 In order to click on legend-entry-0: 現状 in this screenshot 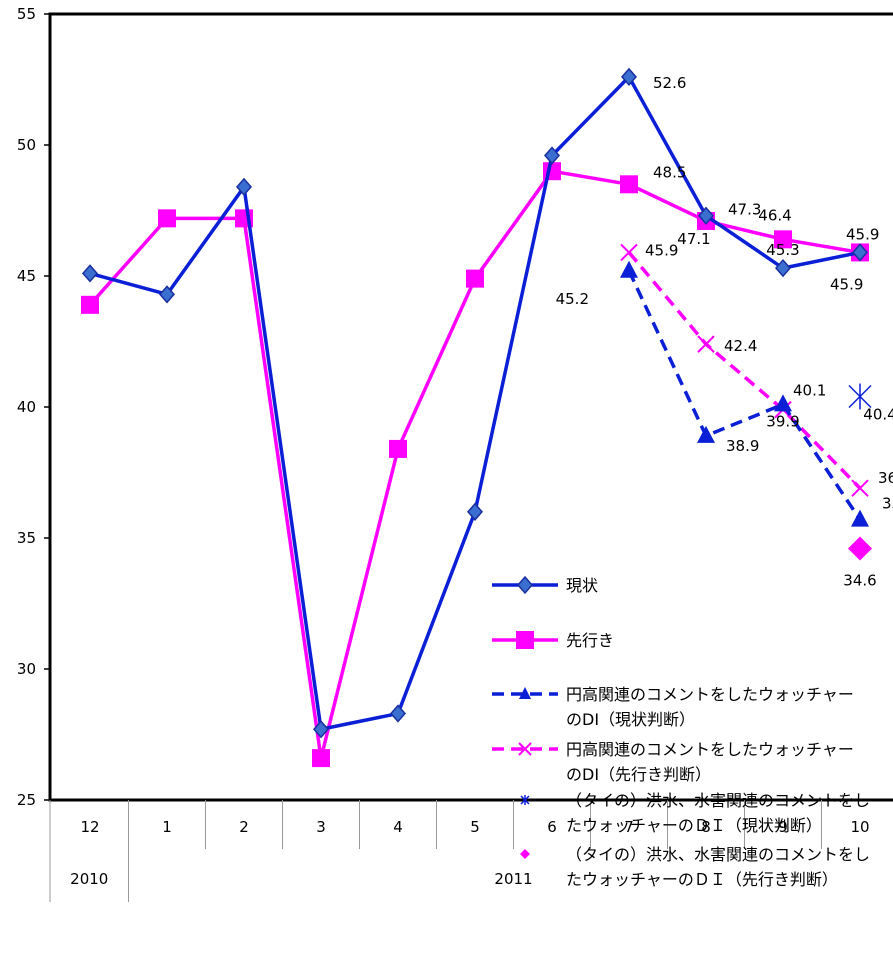, I will do `click(545, 585)`.